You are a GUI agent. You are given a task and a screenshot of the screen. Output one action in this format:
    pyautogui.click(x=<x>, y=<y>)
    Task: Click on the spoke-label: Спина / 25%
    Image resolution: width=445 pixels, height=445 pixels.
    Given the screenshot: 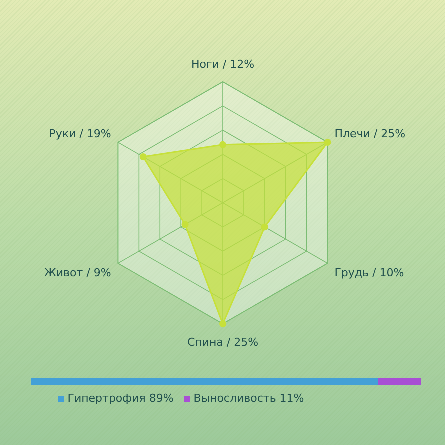 What is the action you would take?
    pyautogui.click(x=223, y=342)
    